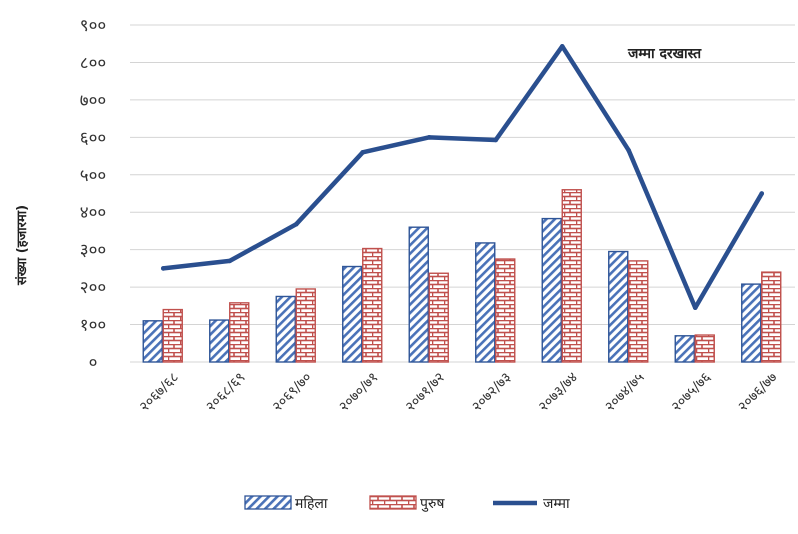  I want to click on x-tick-label: २०६९/७०, so click(293, 393).